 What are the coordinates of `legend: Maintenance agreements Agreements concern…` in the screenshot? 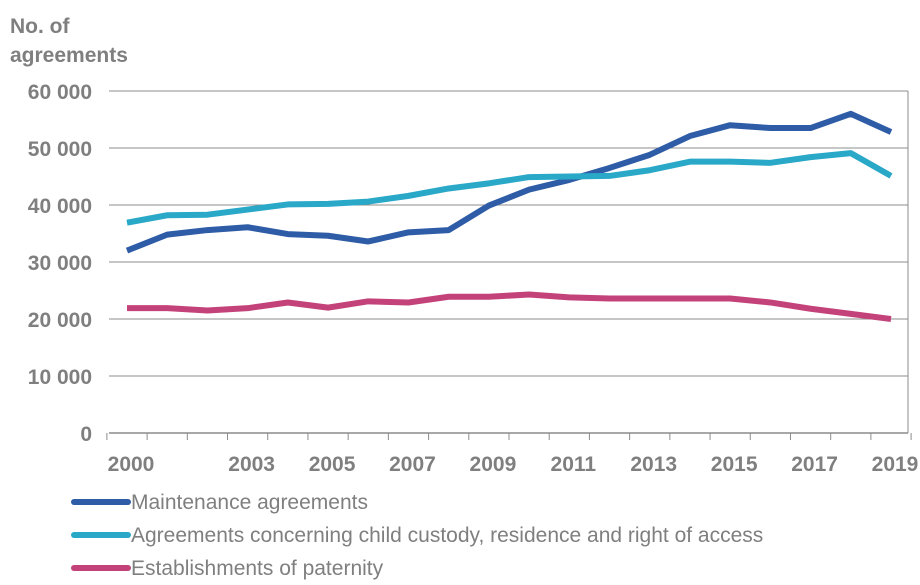 It's located at (417, 535).